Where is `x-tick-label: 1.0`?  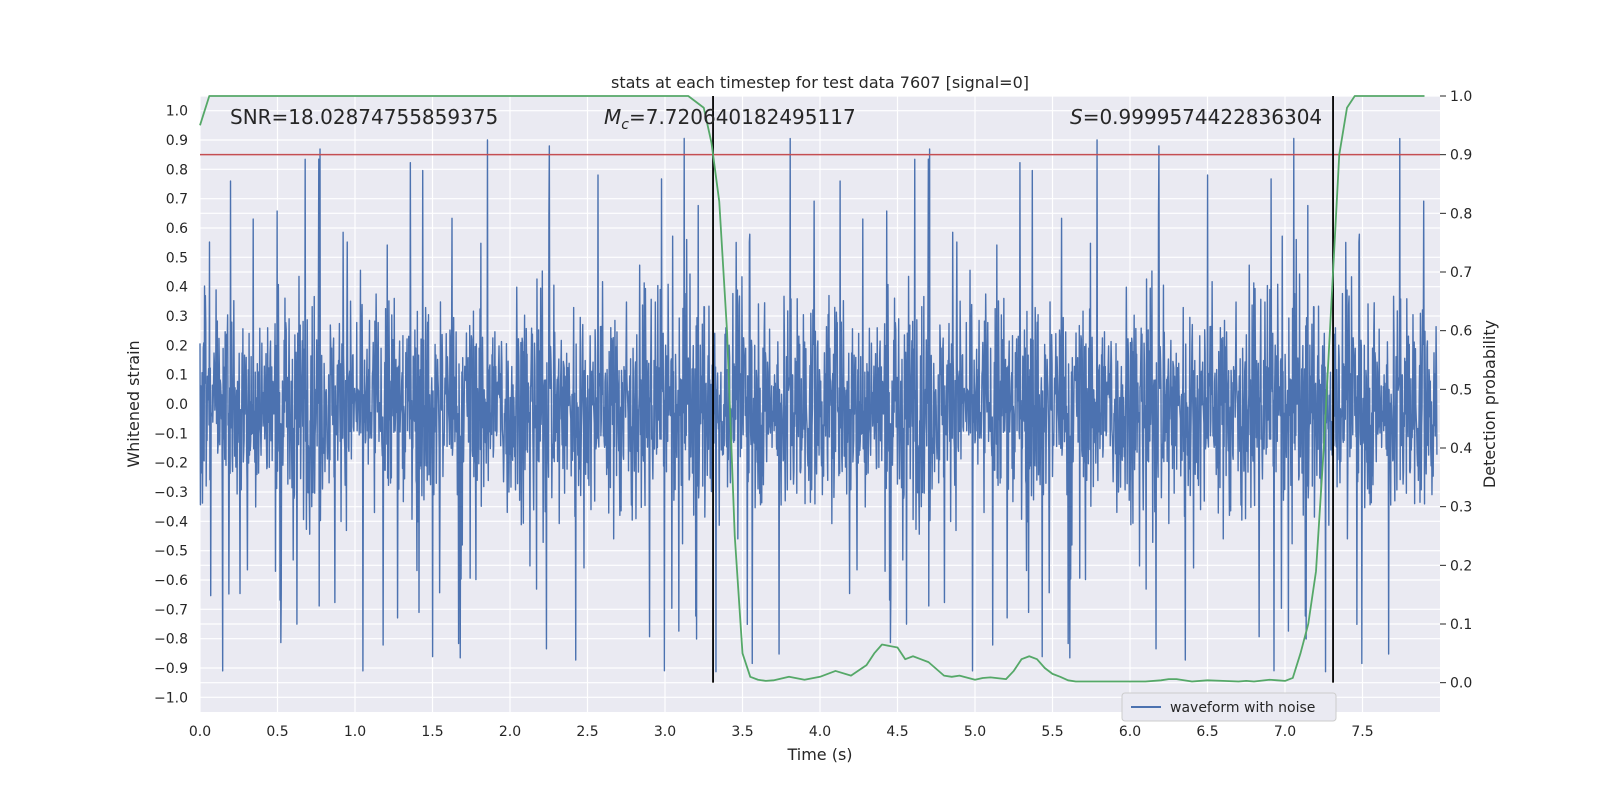 x-tick-label: 1.0 is located at coordinates (355, 732).